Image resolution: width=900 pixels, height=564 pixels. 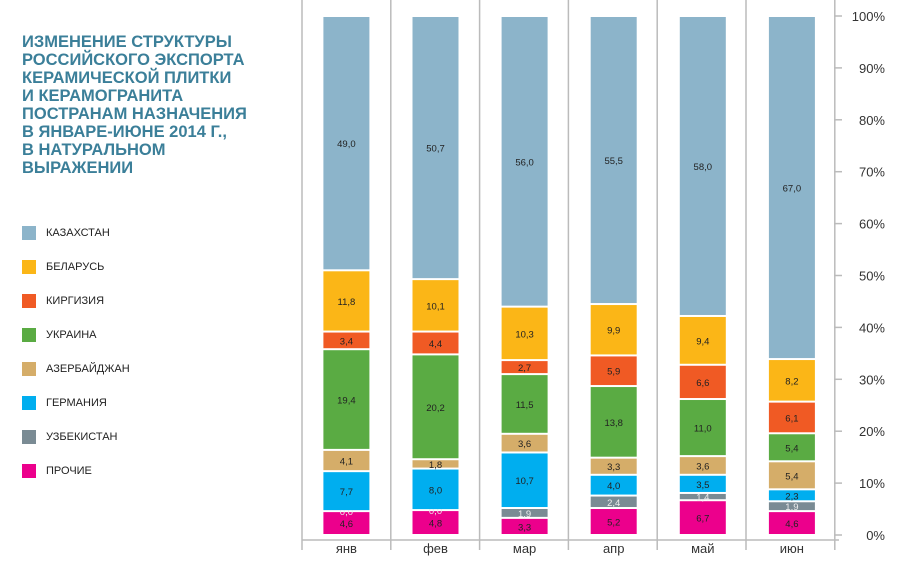 I want to click on legend-label: БЕЛАРУСЬ, so click(x=75, y=267).